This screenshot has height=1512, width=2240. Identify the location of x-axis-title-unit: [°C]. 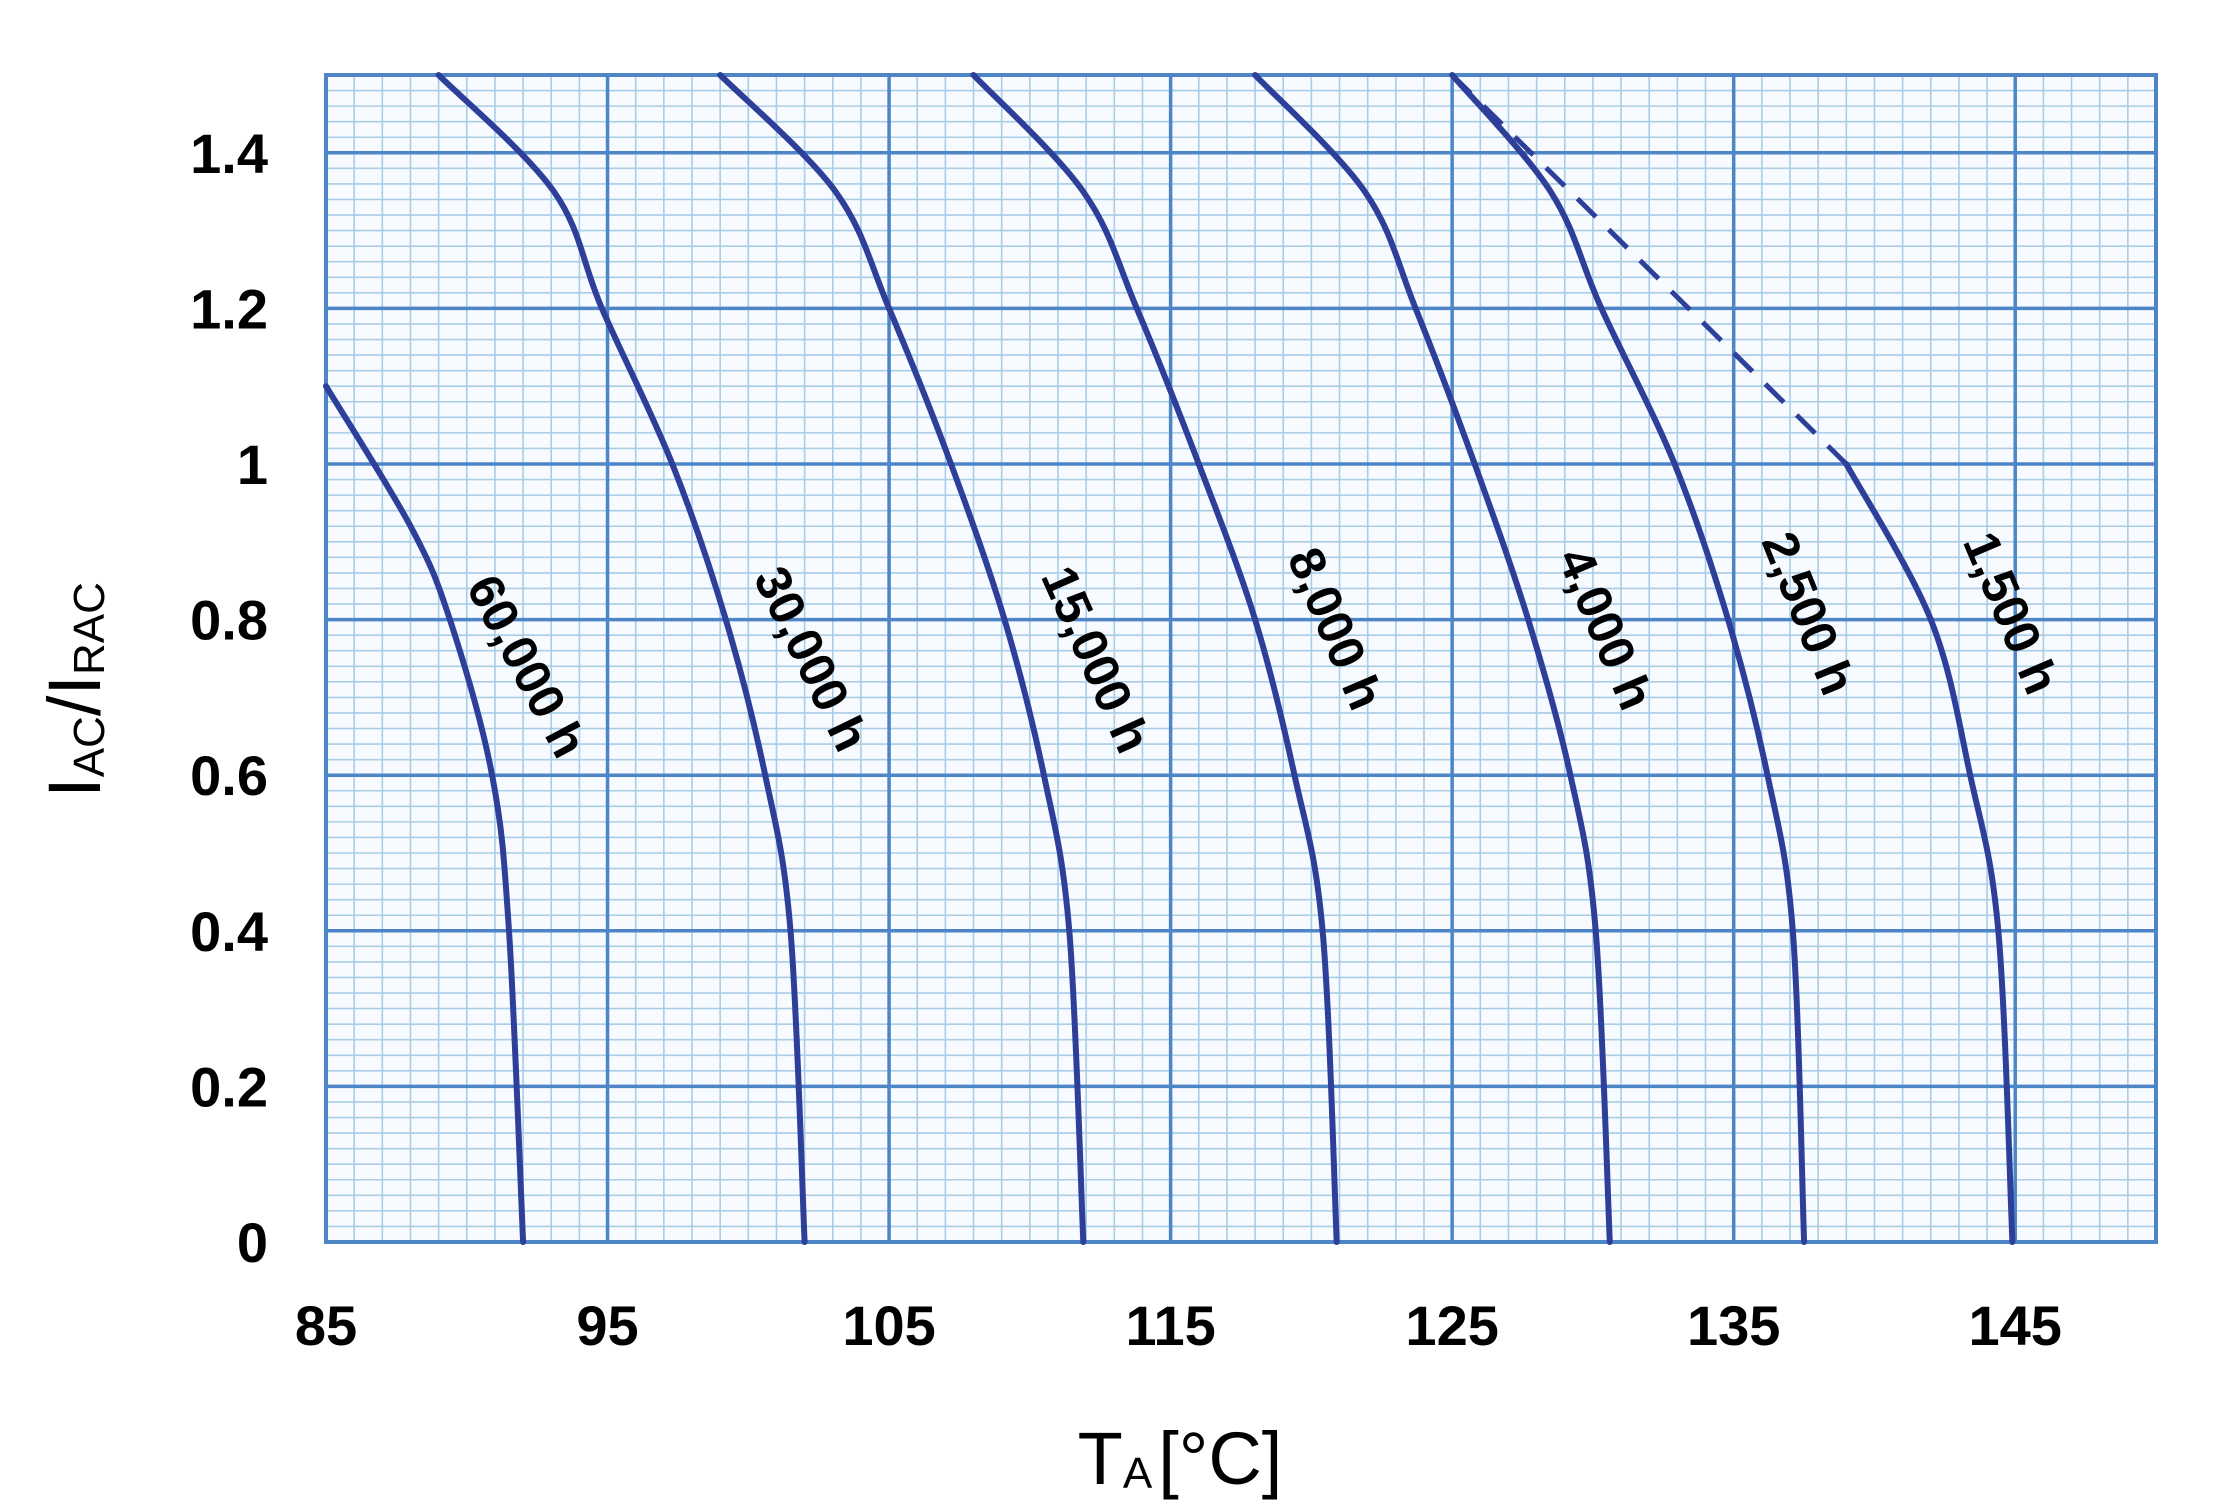
(1220, 1458).